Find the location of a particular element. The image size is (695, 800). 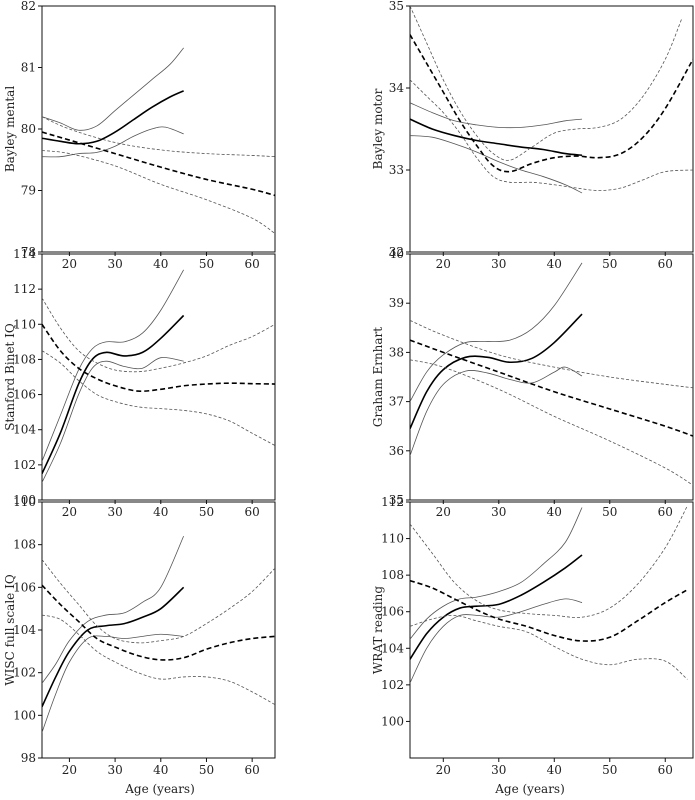

y-tick-label: 37 is located at coordinates (396, 402).